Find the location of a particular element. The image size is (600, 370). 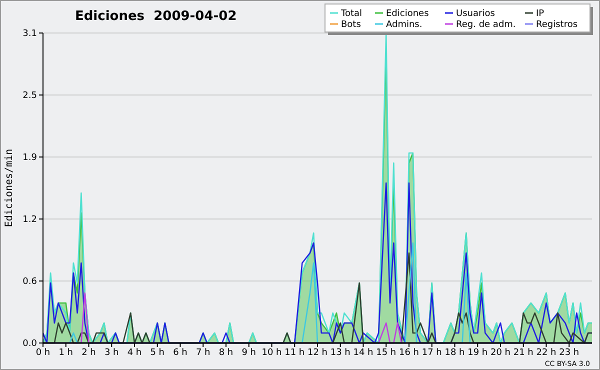

x-tick-label: 14 h is located at coordinates (363, 353).